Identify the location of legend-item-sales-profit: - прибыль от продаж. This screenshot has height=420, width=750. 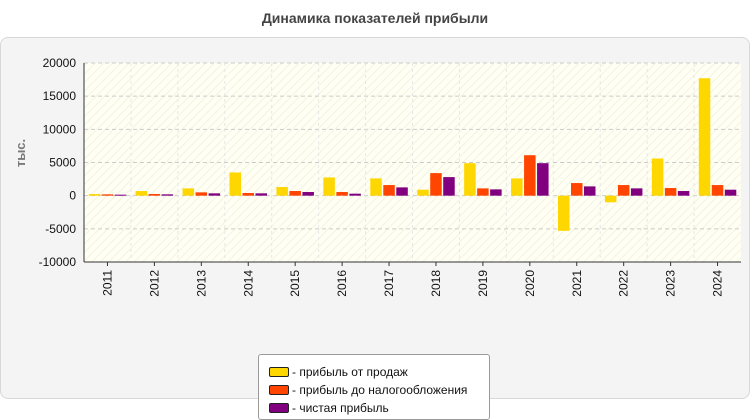
(379, 372).